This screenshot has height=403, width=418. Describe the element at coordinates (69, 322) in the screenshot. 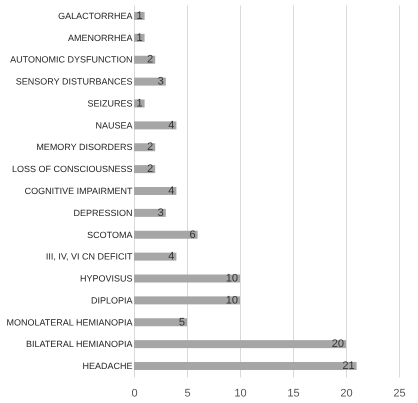

I see `y-tick-label: MONOLATERAL HEMIANOPIA` at that location.